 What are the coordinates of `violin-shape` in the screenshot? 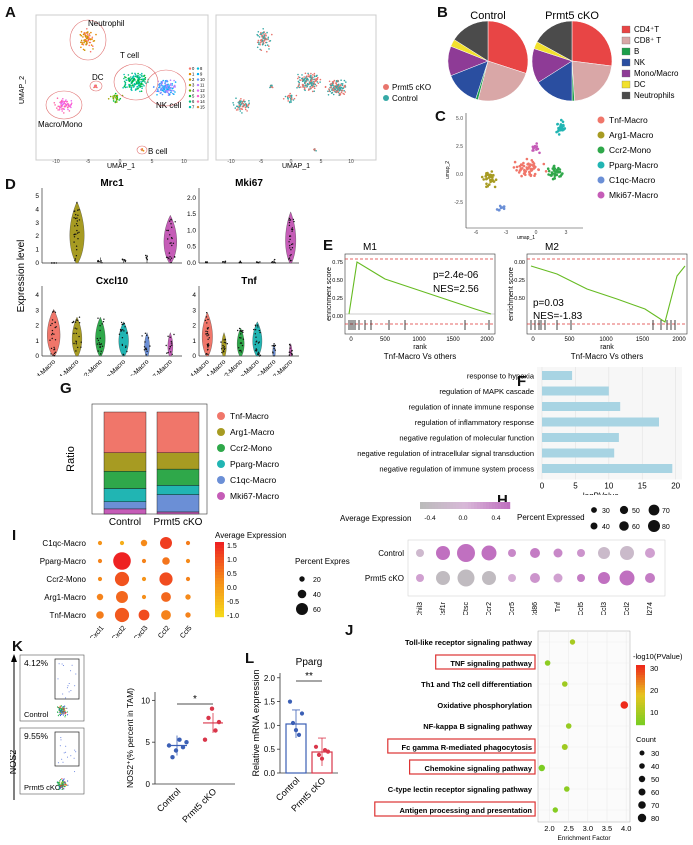 It's located at (224, 344).